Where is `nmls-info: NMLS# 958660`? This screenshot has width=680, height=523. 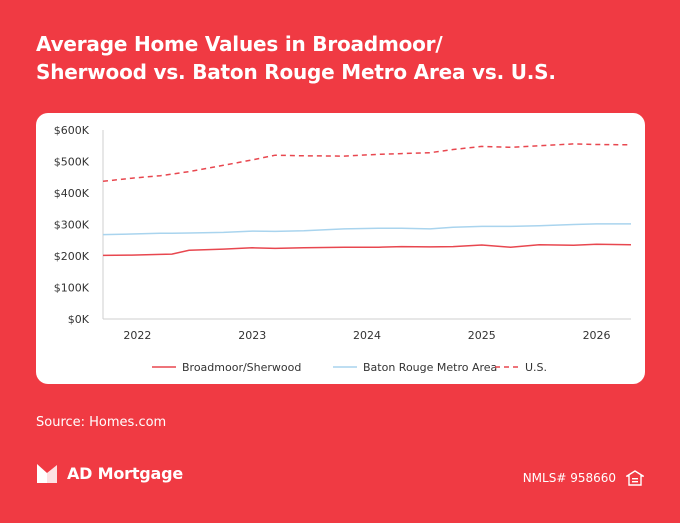
nmls-info: NMLS# 958660 is located at coordinates (583, 478).